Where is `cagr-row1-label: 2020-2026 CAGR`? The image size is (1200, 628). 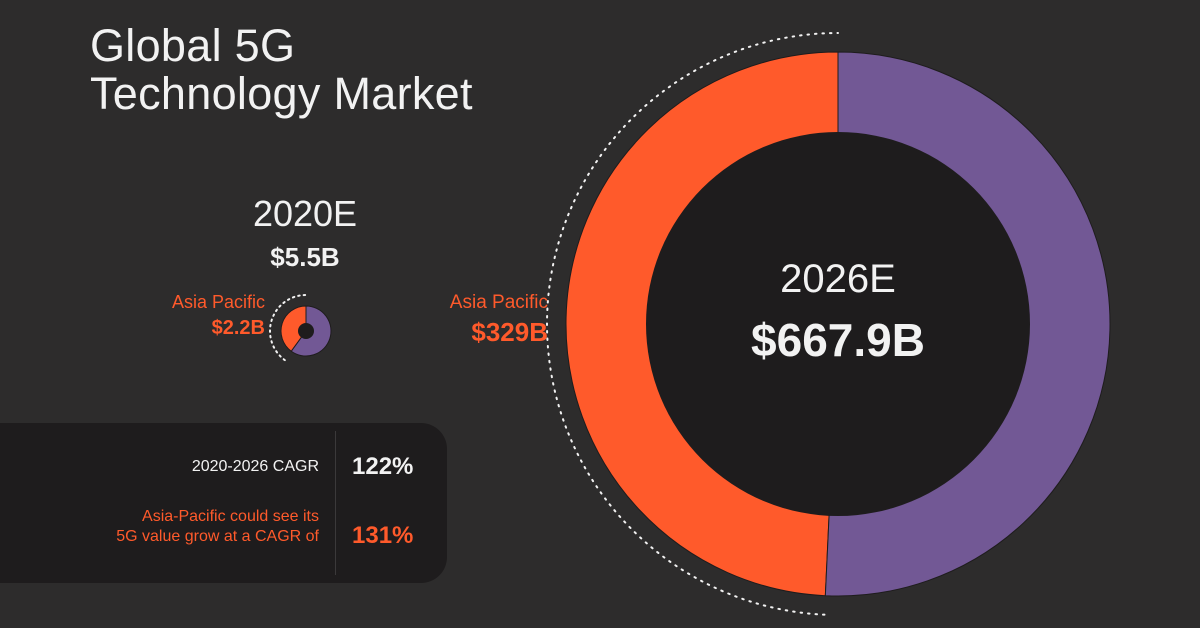 cagr-row1-label: 2020-2026 CAGR is located at coordinates (255, 466).